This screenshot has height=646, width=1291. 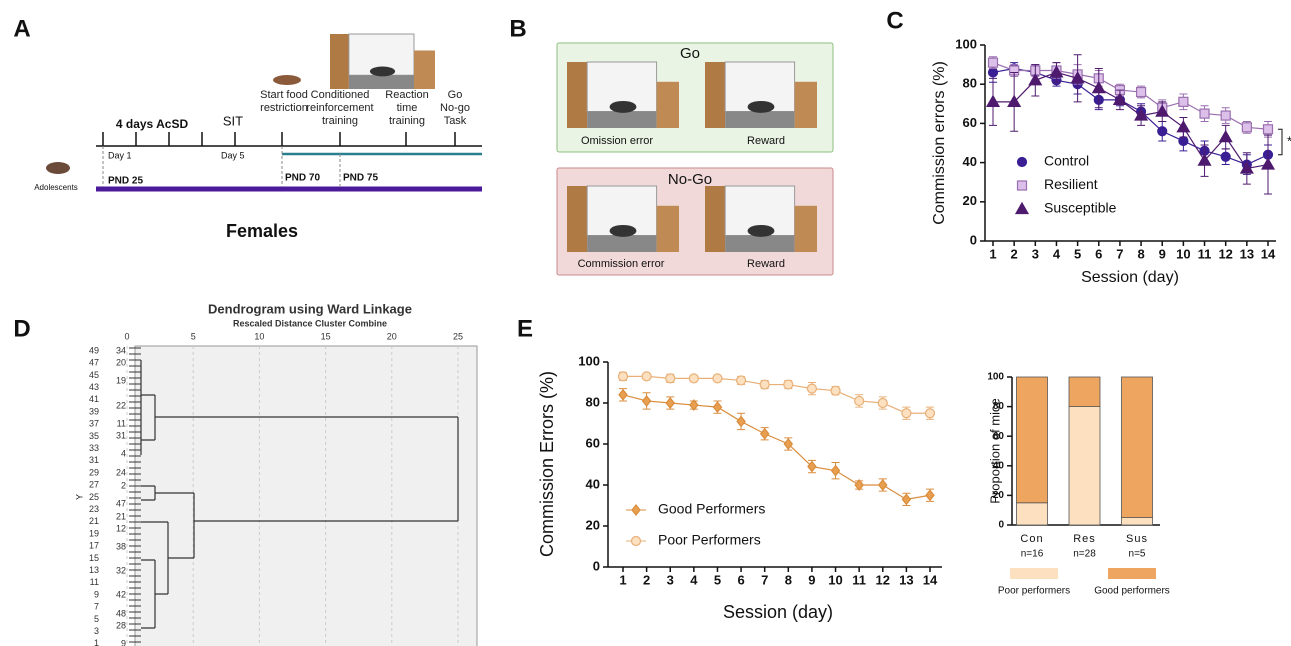 What do you see at coordinates (622, 579) in the screenshot?
I see `x-tick-label: 1` at bounding box center [622, 579].